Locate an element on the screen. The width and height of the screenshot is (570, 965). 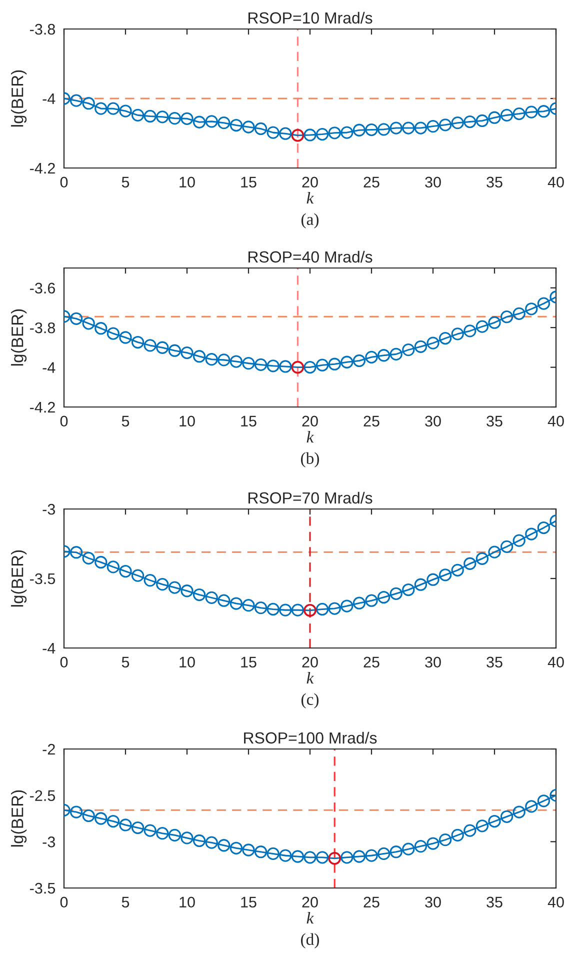
y-tick-label: -3.8 is located at coordinates (43, 29).